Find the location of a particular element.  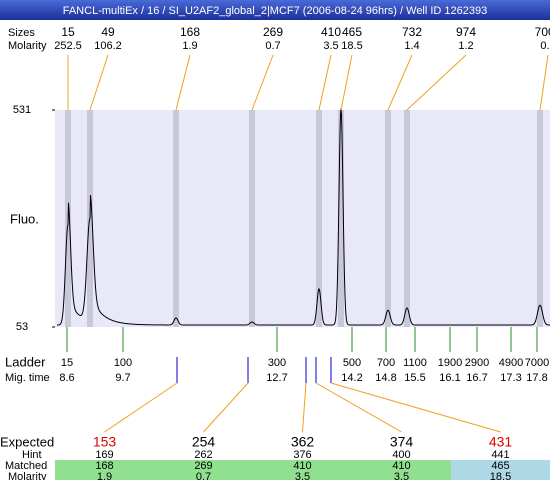

molarity-row-label: Molarity is located at coordinates (27, 475).